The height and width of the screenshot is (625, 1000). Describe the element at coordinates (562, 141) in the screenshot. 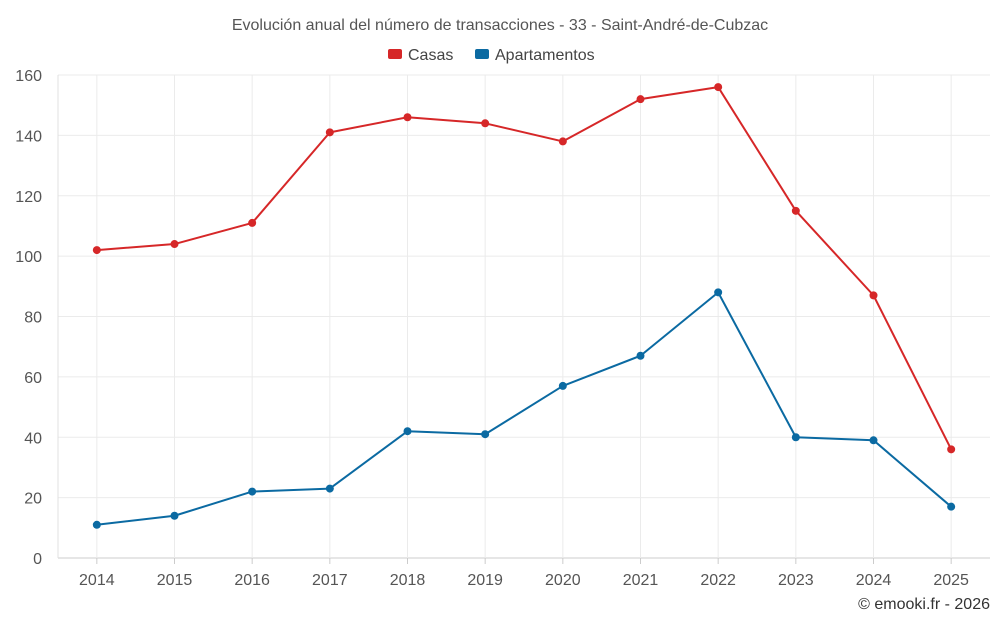

I see `data-point-casas-2020` at that location.